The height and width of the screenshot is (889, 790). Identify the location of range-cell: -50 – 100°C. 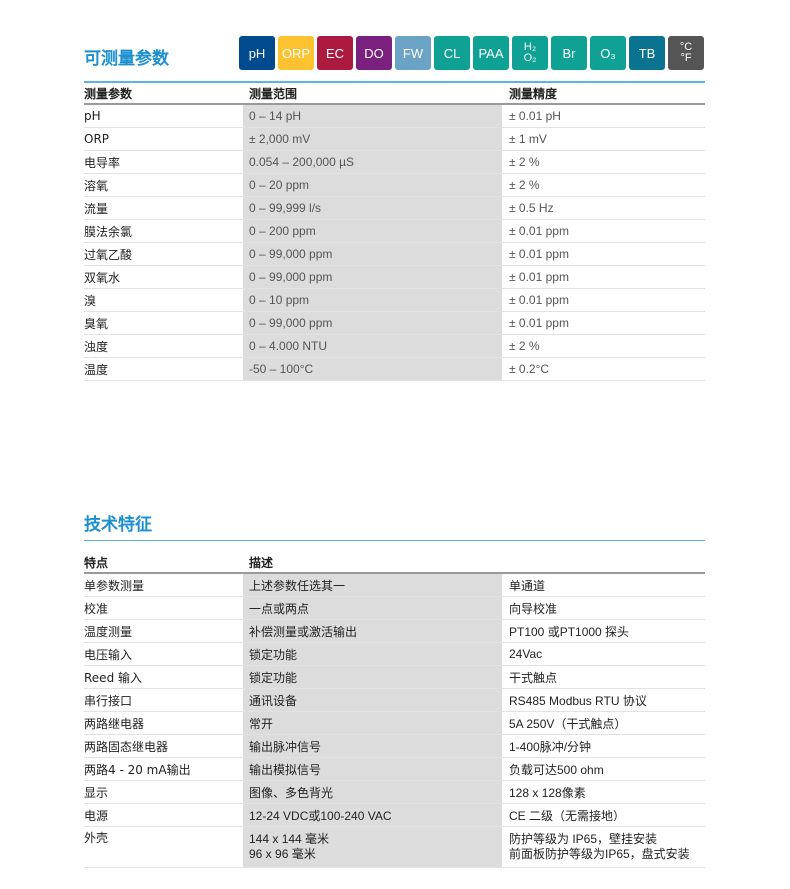
(372, 369).